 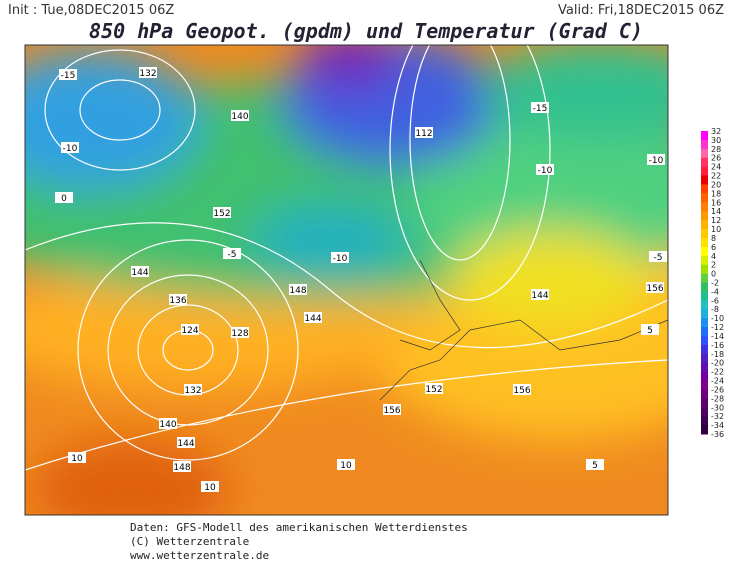 What do you see at coordinates (716, 176) in the screenshot?
I see `colorbar-label: 22` at bounding box center [716, 176].